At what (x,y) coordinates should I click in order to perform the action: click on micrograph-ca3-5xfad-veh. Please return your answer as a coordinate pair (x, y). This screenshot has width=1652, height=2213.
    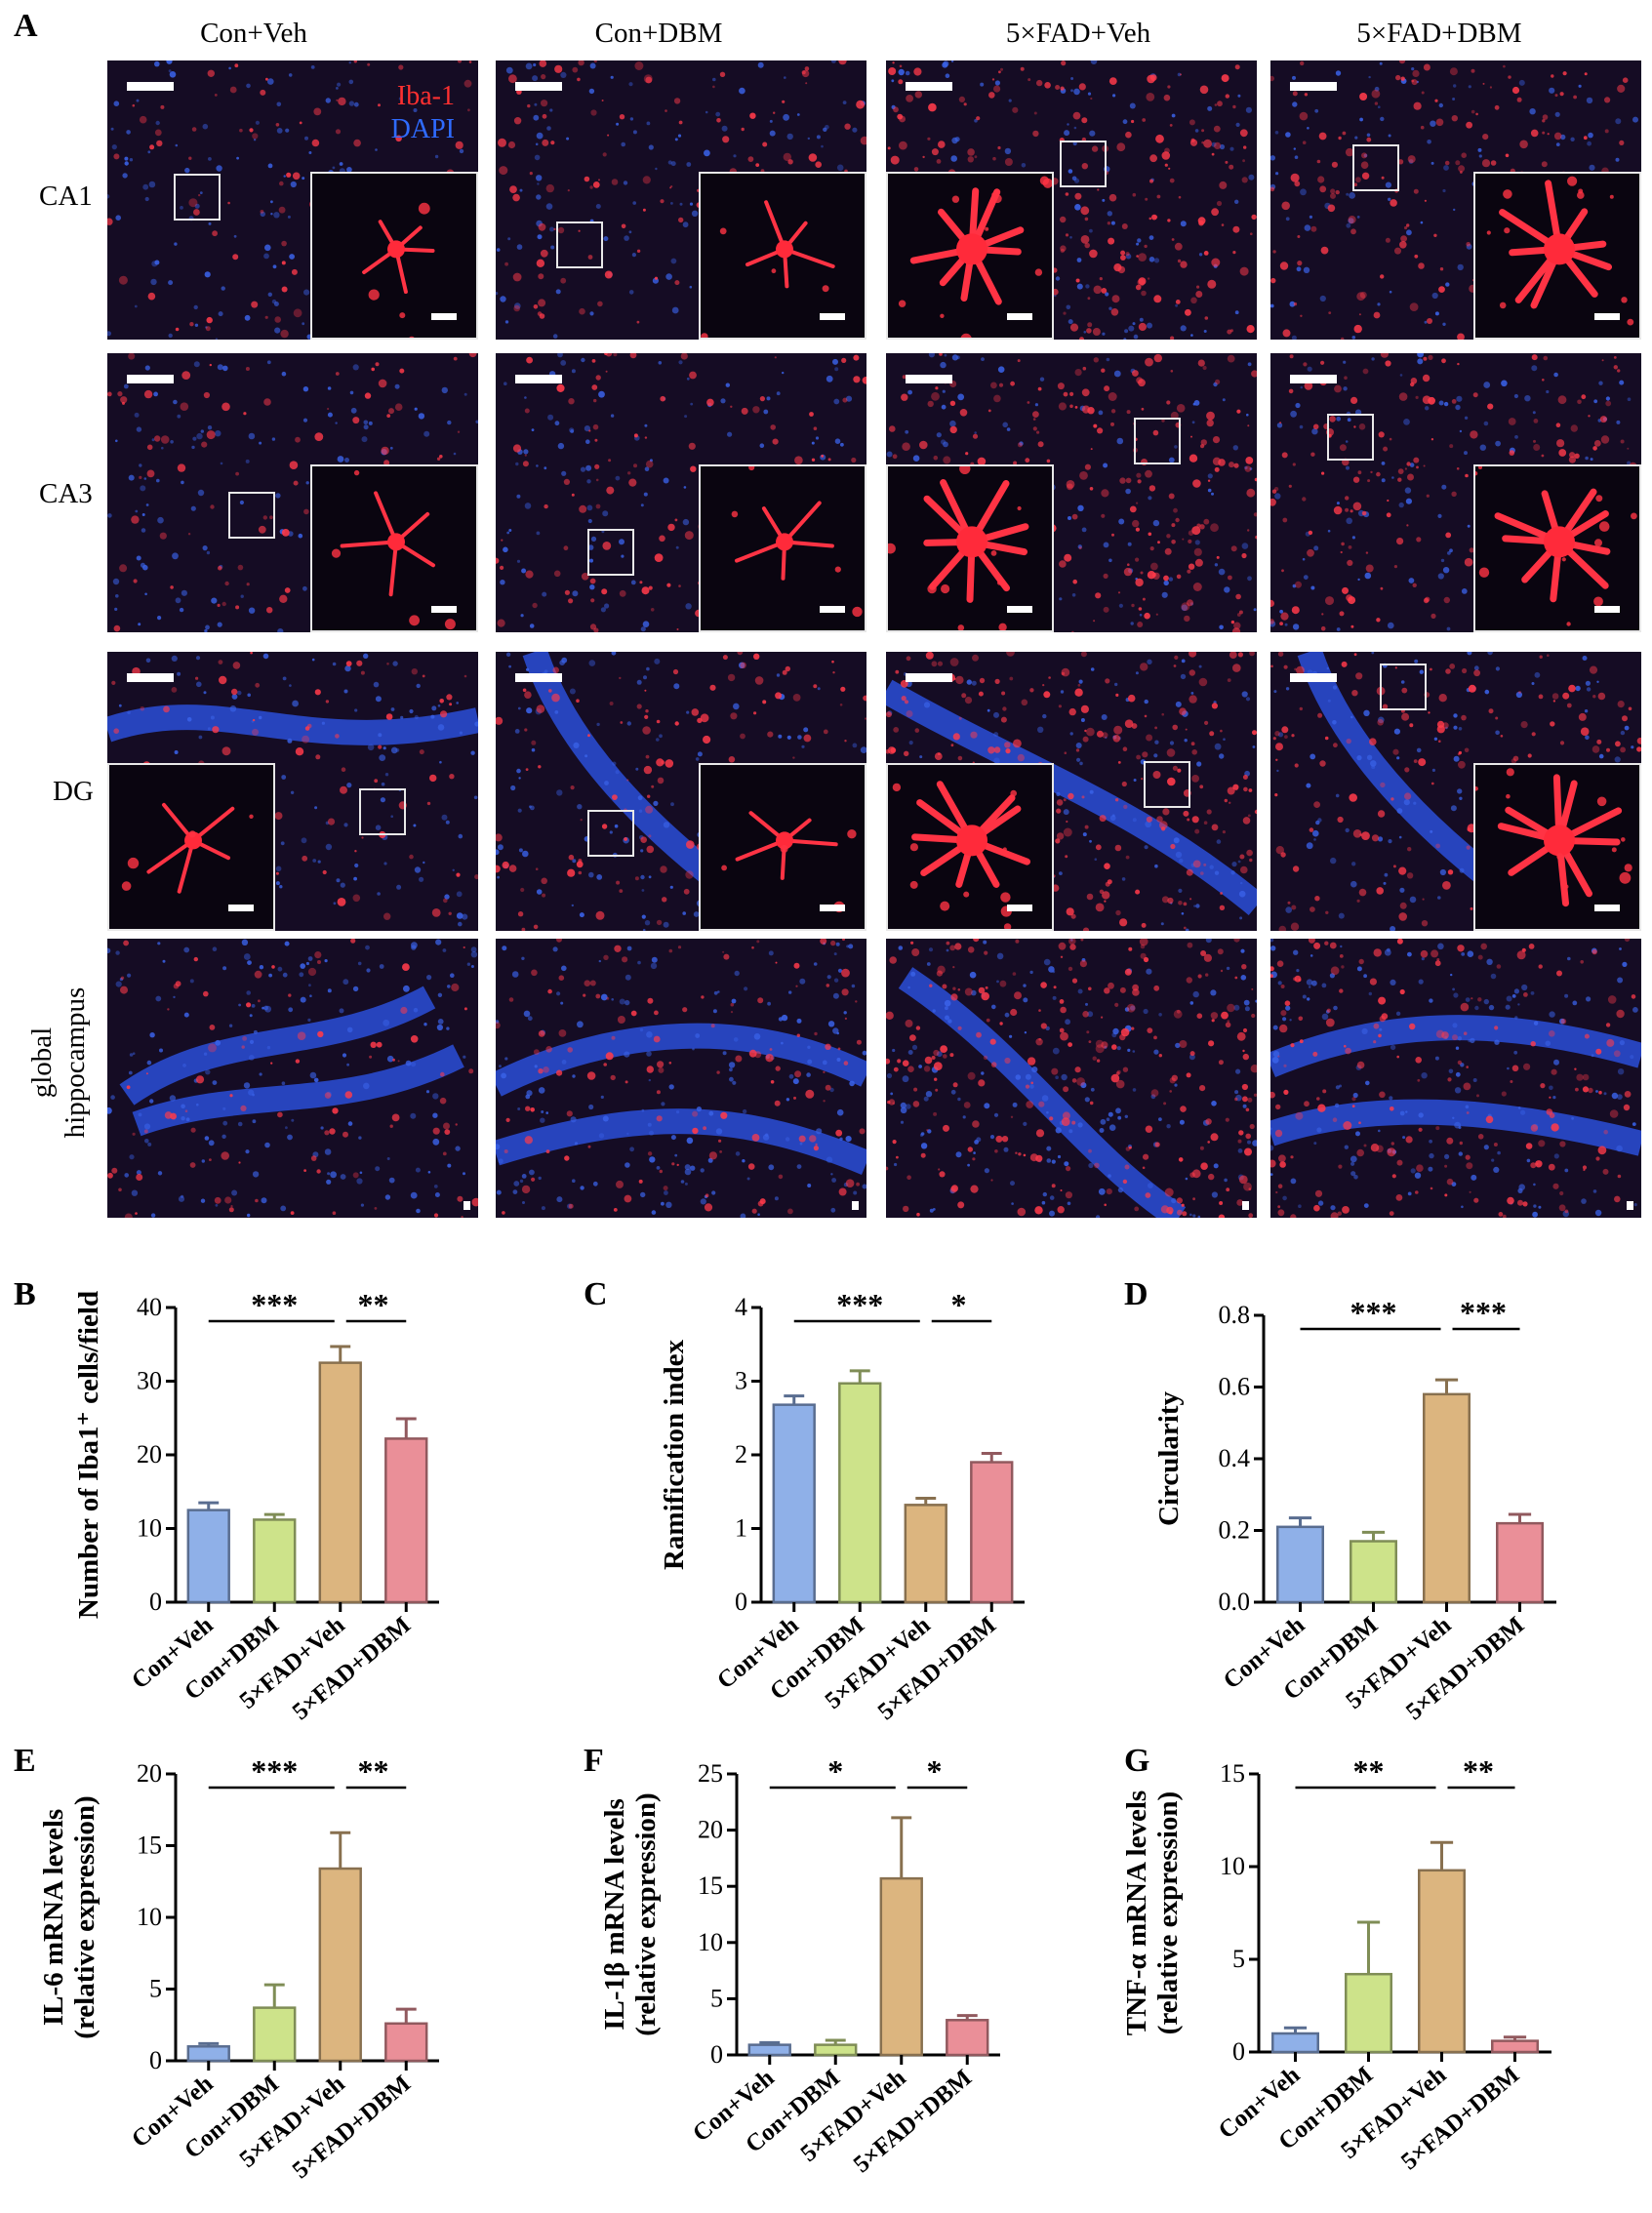
    Looking at the image, I should click on (1071, 492).